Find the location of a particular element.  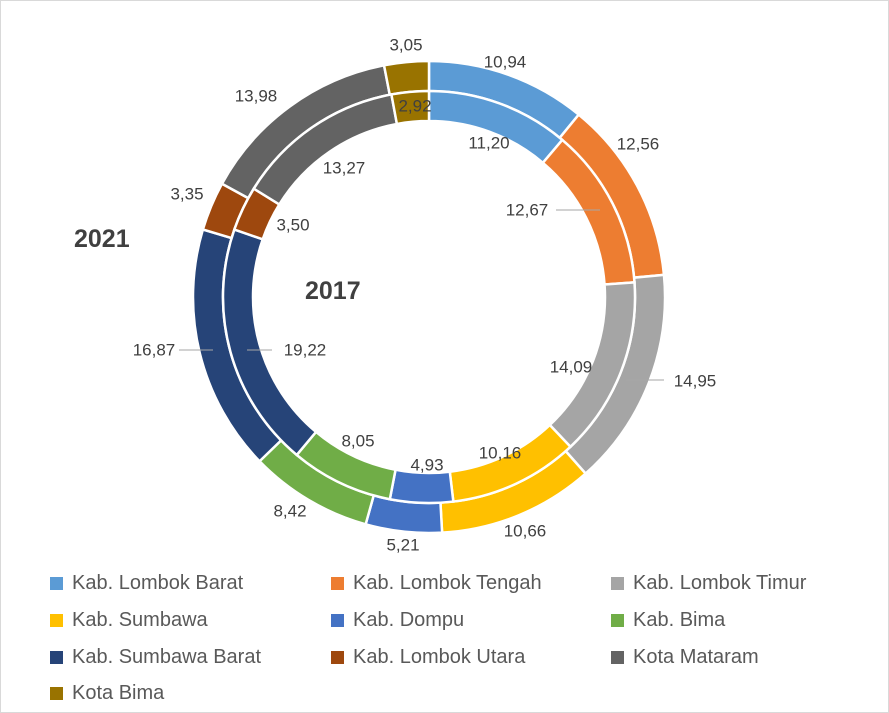

inner-label-kab-lombok-timur: 14,09 is located at coordinates (571, 367).